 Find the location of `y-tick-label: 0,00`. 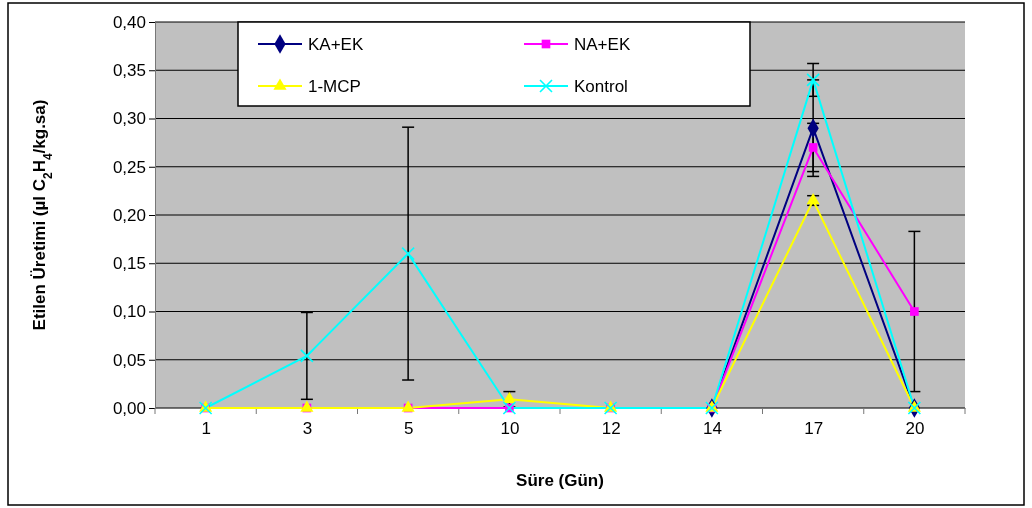

y-tick-label: 0,00 is located at coordinates (129, 408).